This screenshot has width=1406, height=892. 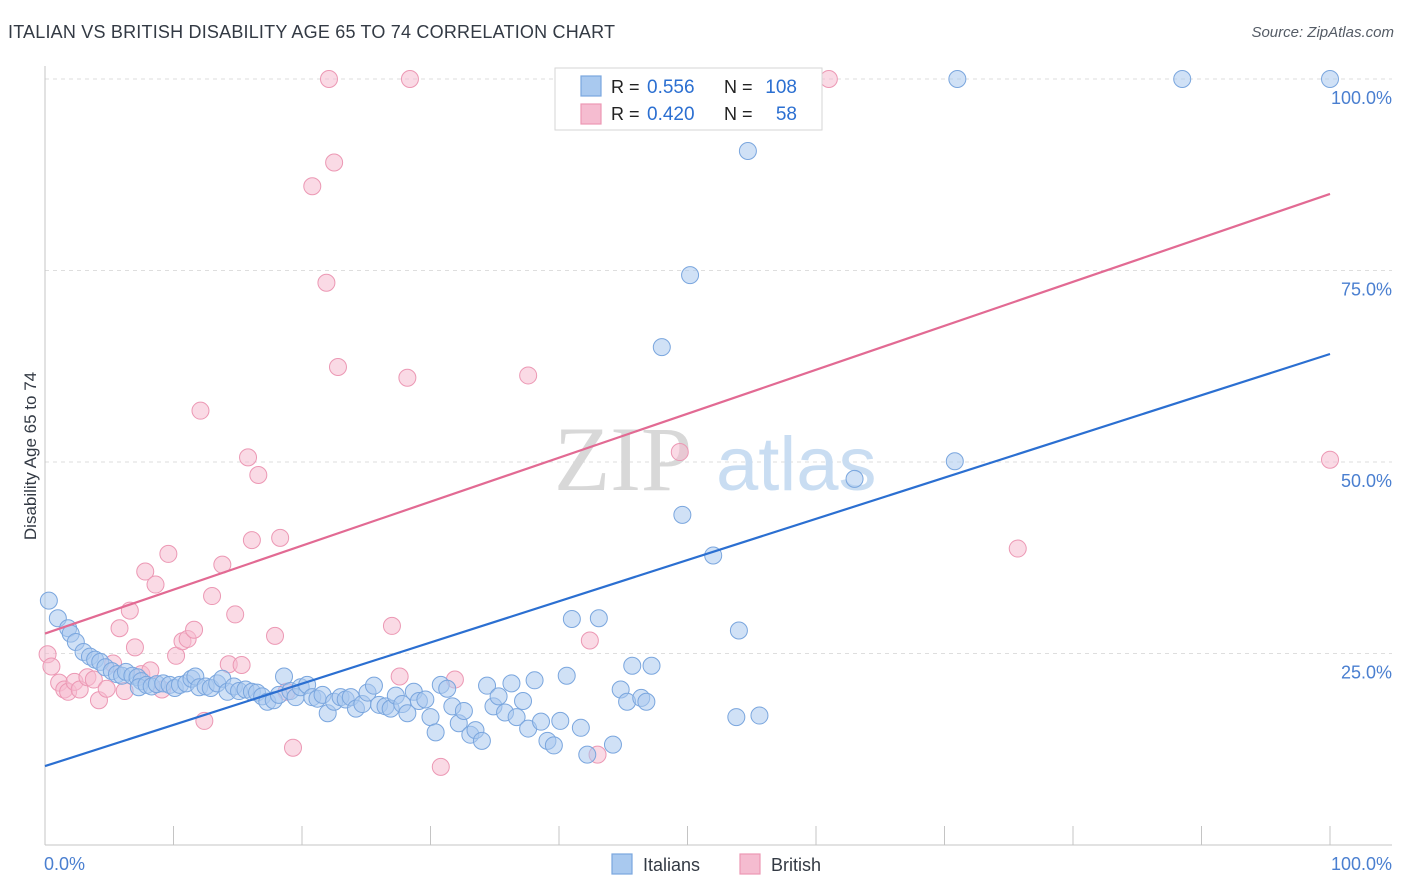 I want to click on british-n-label: N =, so click(x=738, y=114).